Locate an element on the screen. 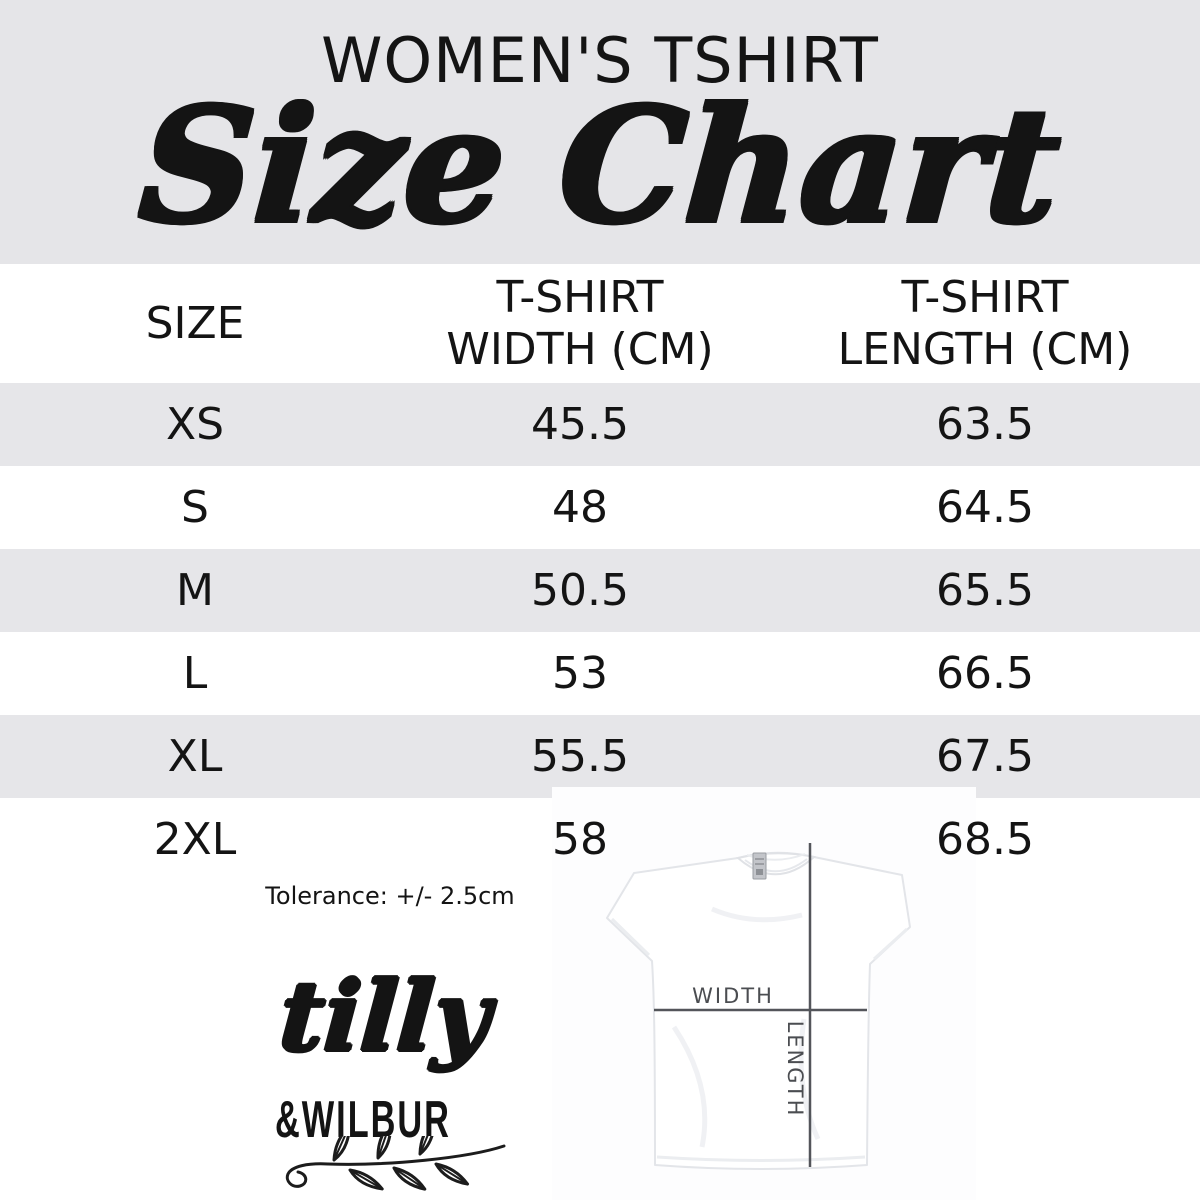 The width and height of the screenshot is (1200, 1200). neck-tag is located at coordinates (759, 866).